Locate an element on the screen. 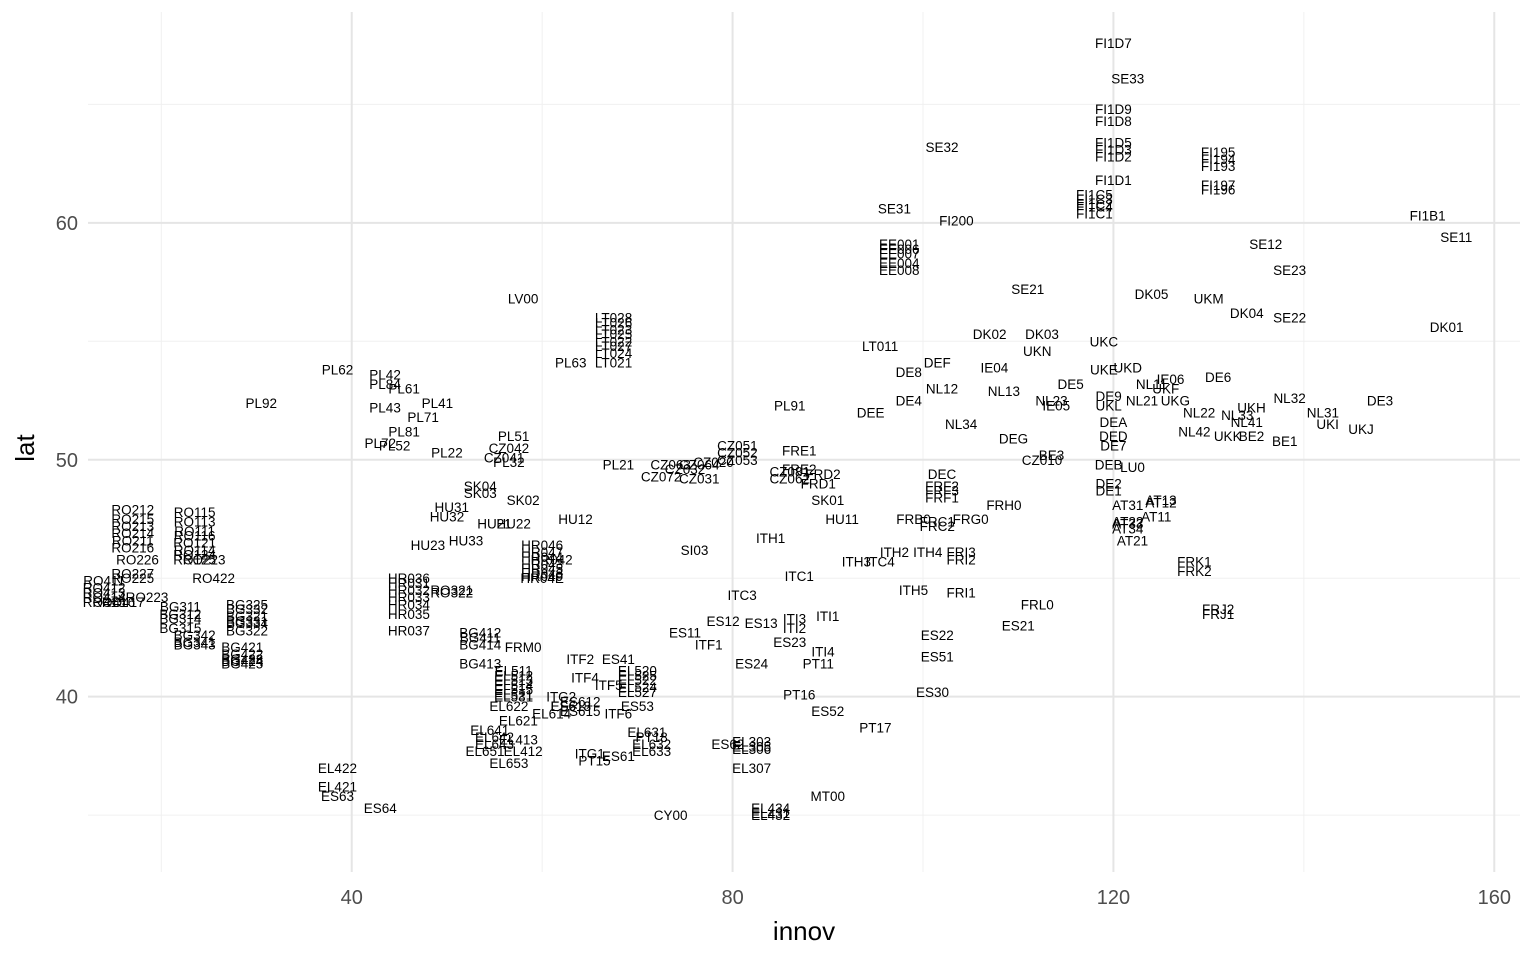 Image resolution: width=1536 pixels, height=960 pixels. point-label: EL432 is located at coordinates (770, 815).